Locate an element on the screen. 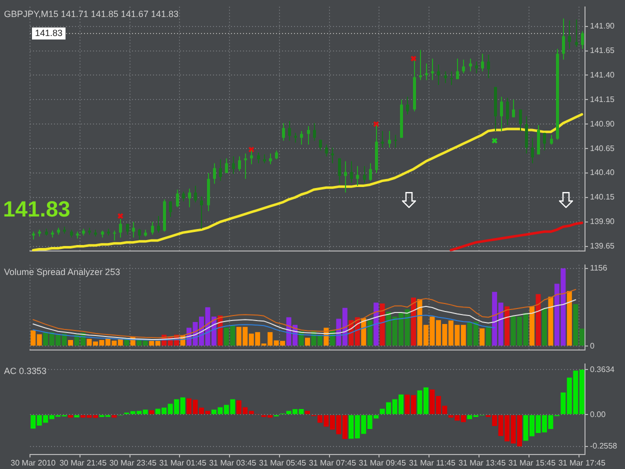  chart-title: Volume Spread Analyzer 253 is located at coordinates (62, 271).